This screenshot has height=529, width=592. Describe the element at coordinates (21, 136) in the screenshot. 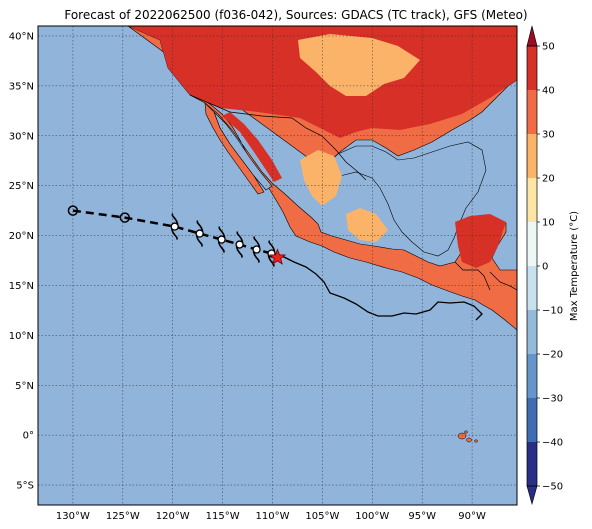

I see `lat-tick-label: 30°N` at that location.